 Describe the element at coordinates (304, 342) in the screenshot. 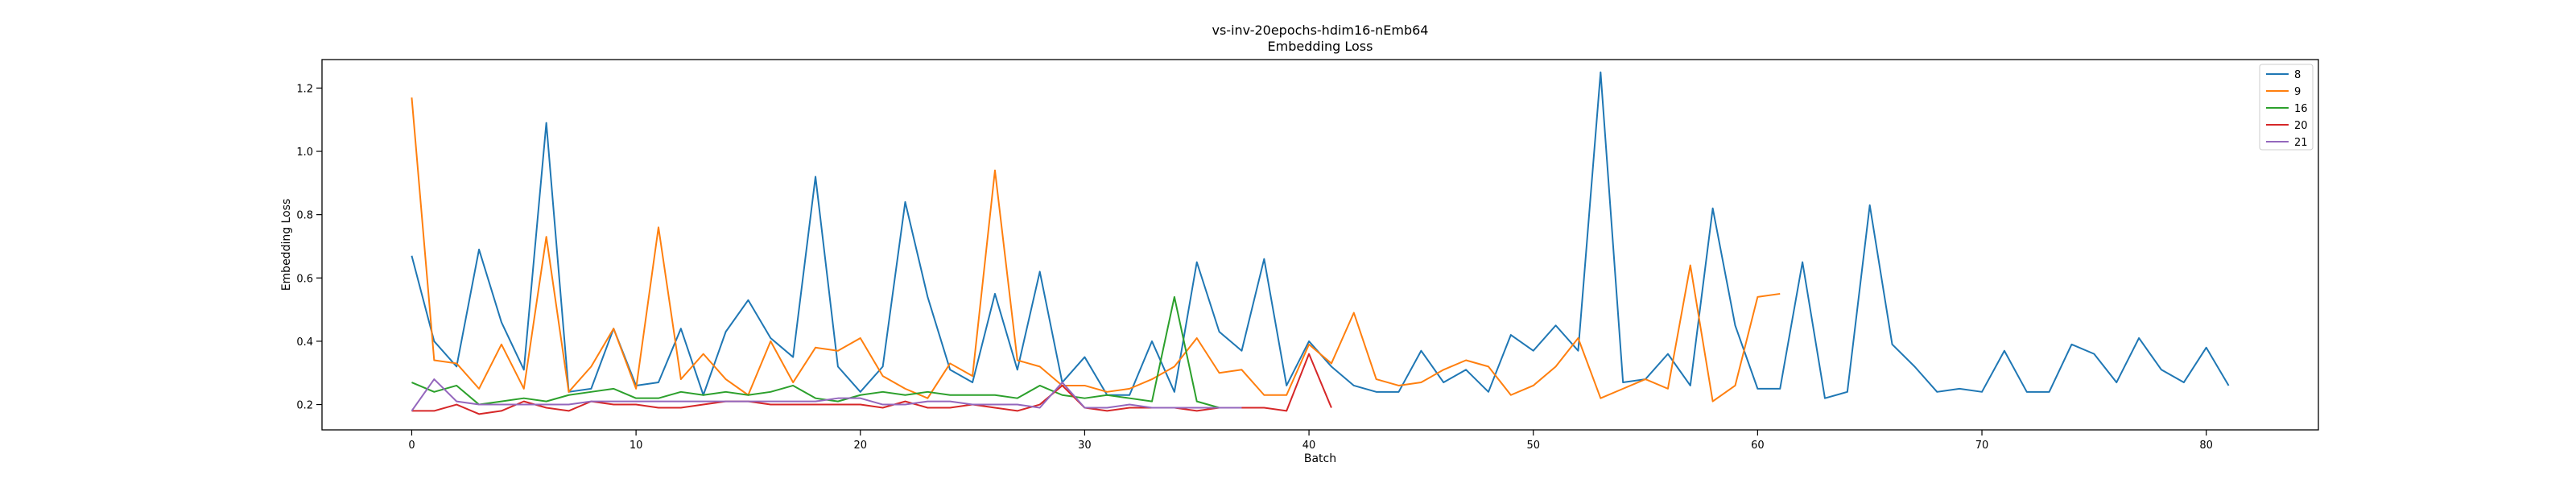

I see `y-tick-label: 0.4` at that location.